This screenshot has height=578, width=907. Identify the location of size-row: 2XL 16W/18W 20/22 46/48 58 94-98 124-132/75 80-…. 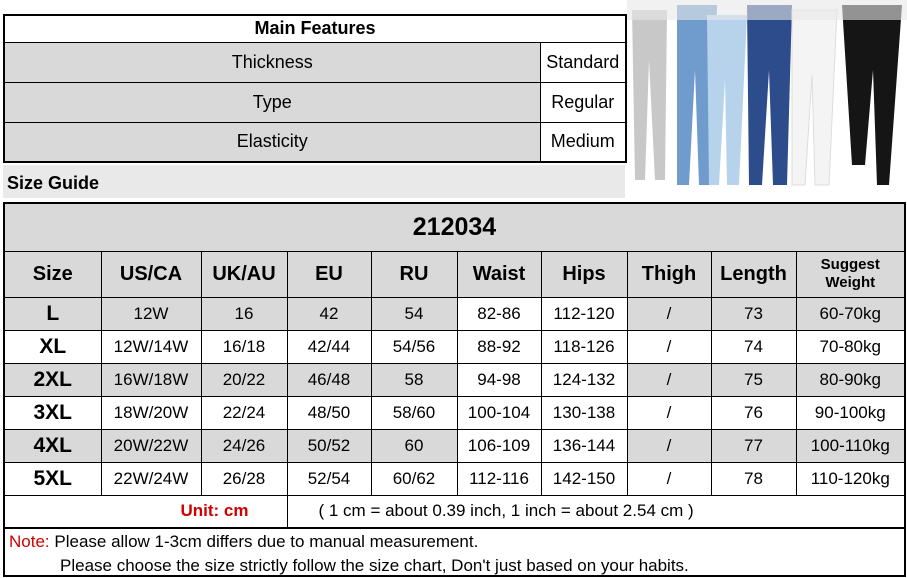
(454, 379).